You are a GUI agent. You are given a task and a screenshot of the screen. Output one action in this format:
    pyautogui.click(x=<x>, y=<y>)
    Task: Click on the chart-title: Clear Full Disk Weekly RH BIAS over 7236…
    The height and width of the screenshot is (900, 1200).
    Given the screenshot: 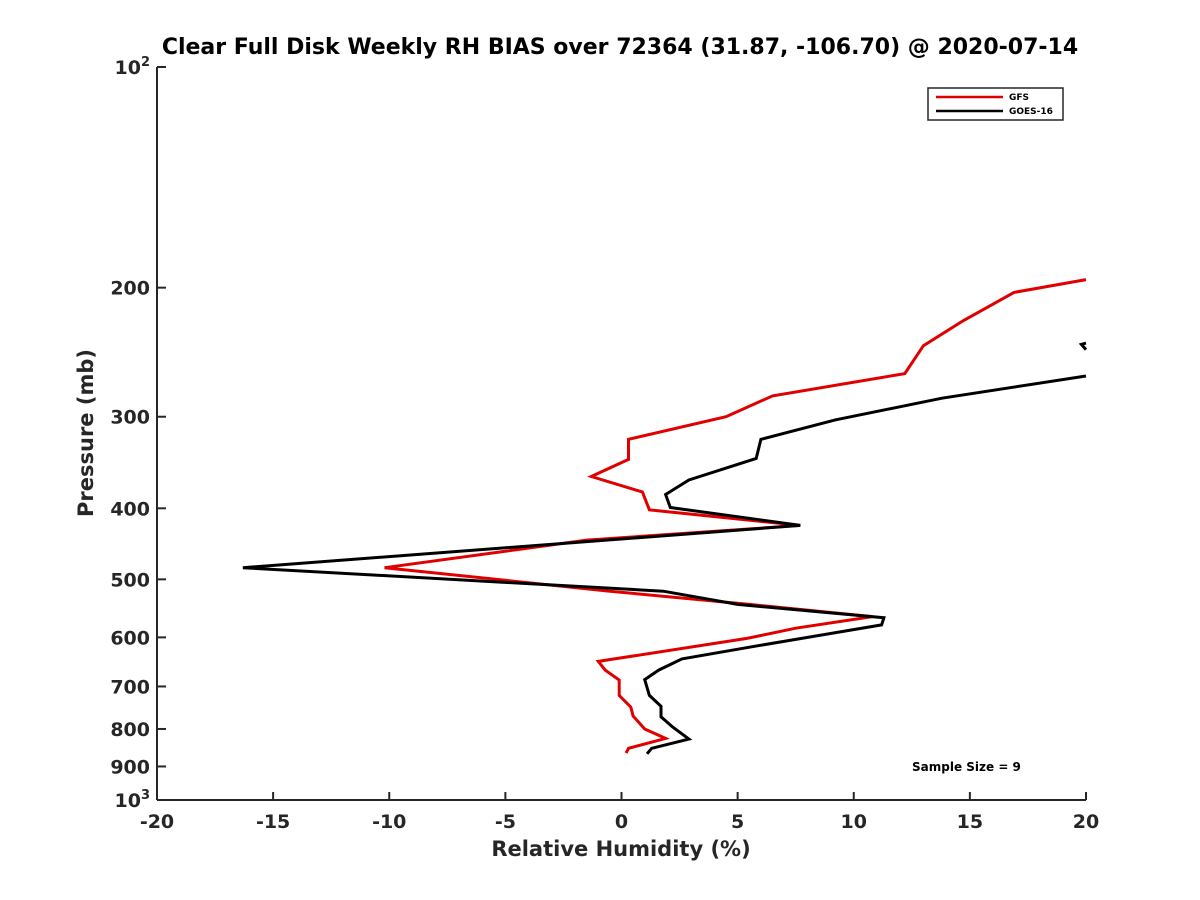 What is the action you would take?
    pyautogui.click(x=620, y=47)
    